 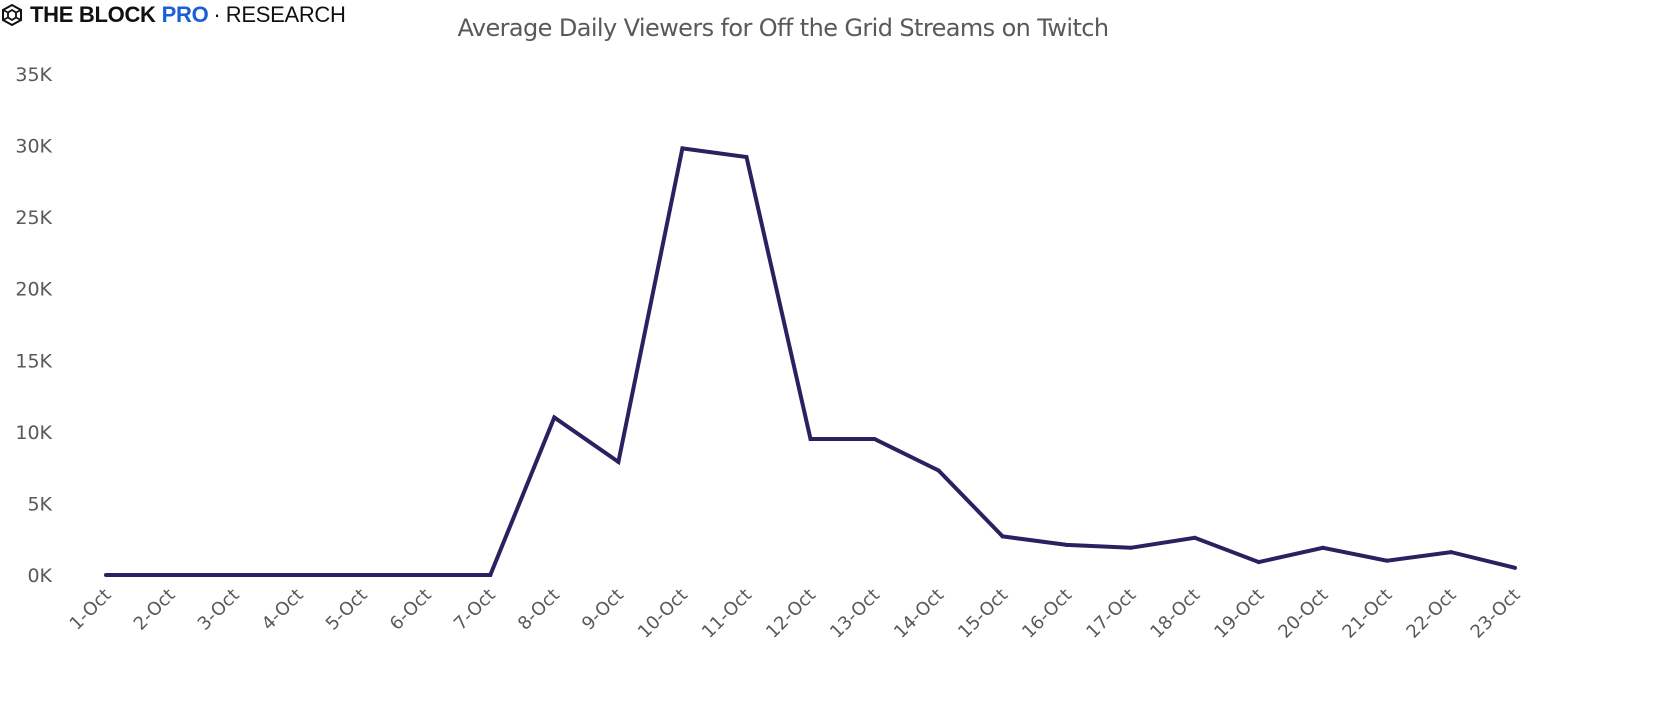 I want to click on y-tick-label: 10K, so click(x=33, y=433).